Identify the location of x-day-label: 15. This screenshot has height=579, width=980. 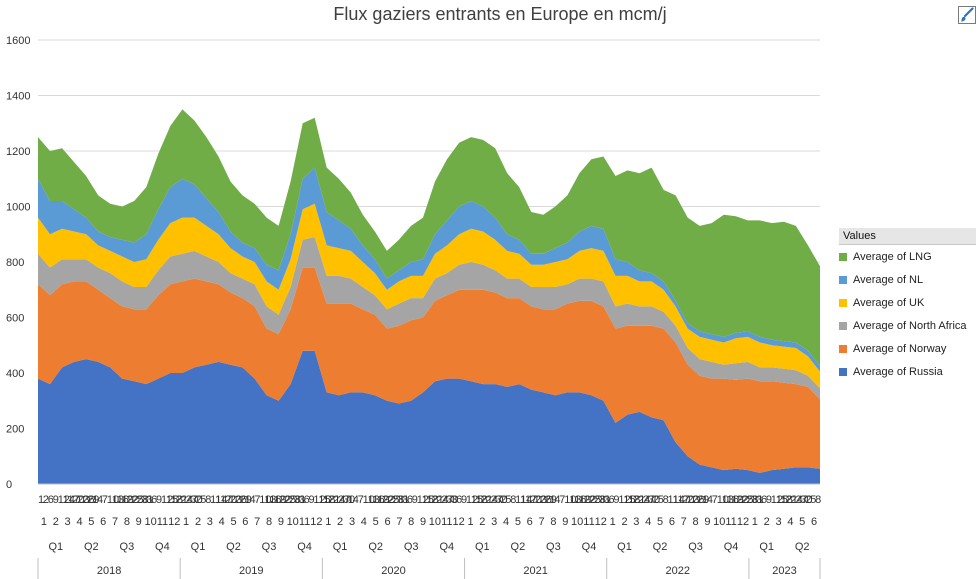
(629, 500).